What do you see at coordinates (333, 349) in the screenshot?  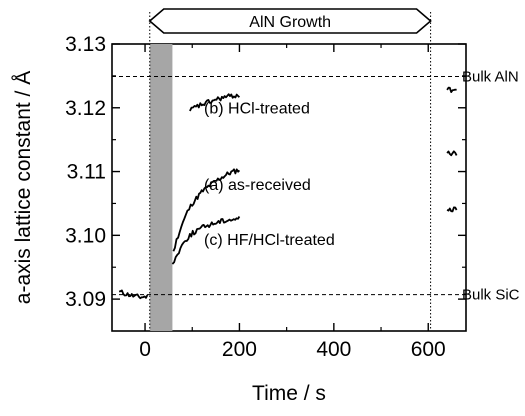 I see `x-tick-label: 400` at bounding box center [333, 349].